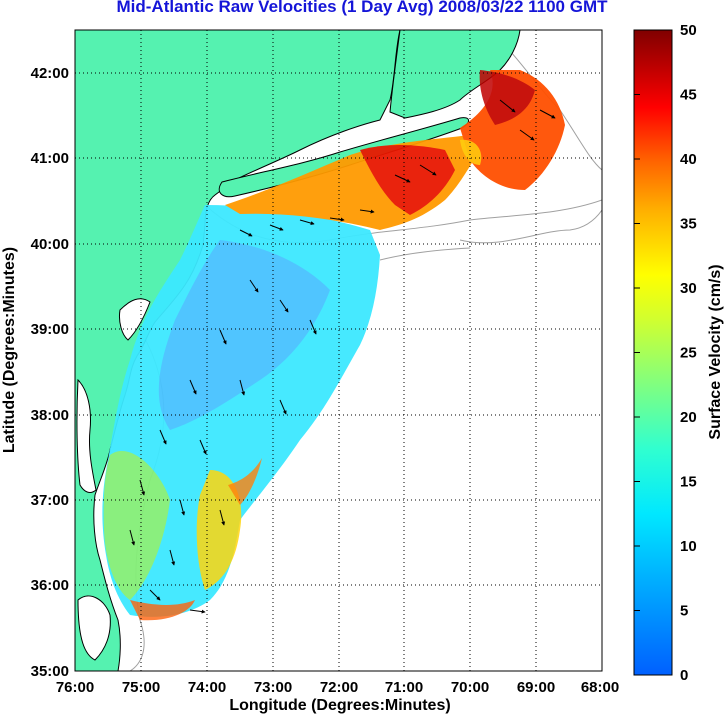 The image size is (724, 714). What do you see at coordinates (653, 352) in the screenshot?
I see `colorbar-gradient` at bounding box center [653, 352].